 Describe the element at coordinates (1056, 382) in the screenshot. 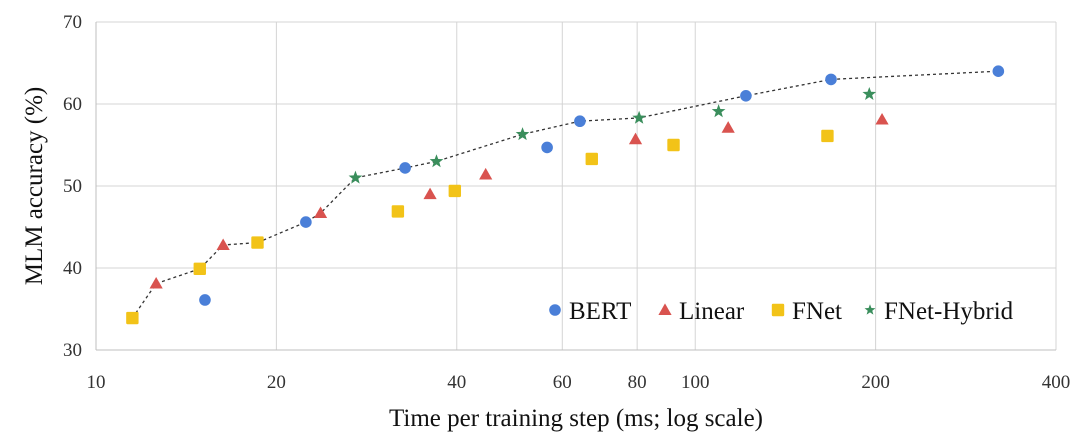

I see `x-tick-label-400: 400` at that location.